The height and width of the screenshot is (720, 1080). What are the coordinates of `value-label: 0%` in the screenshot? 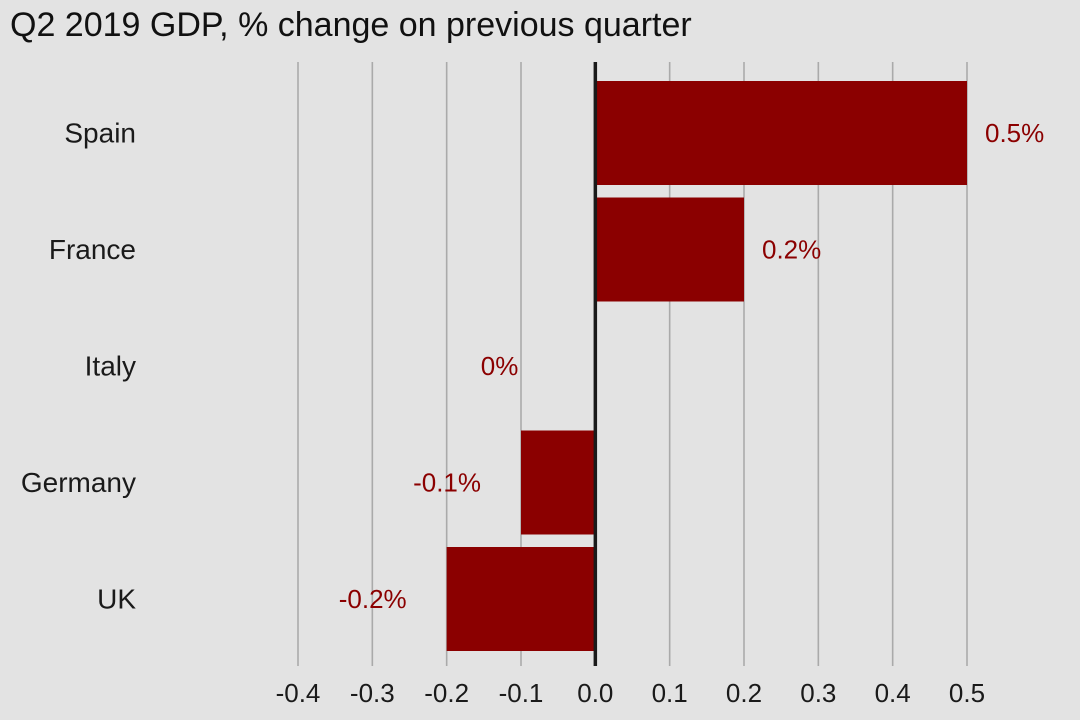 It's located at (500, 366).